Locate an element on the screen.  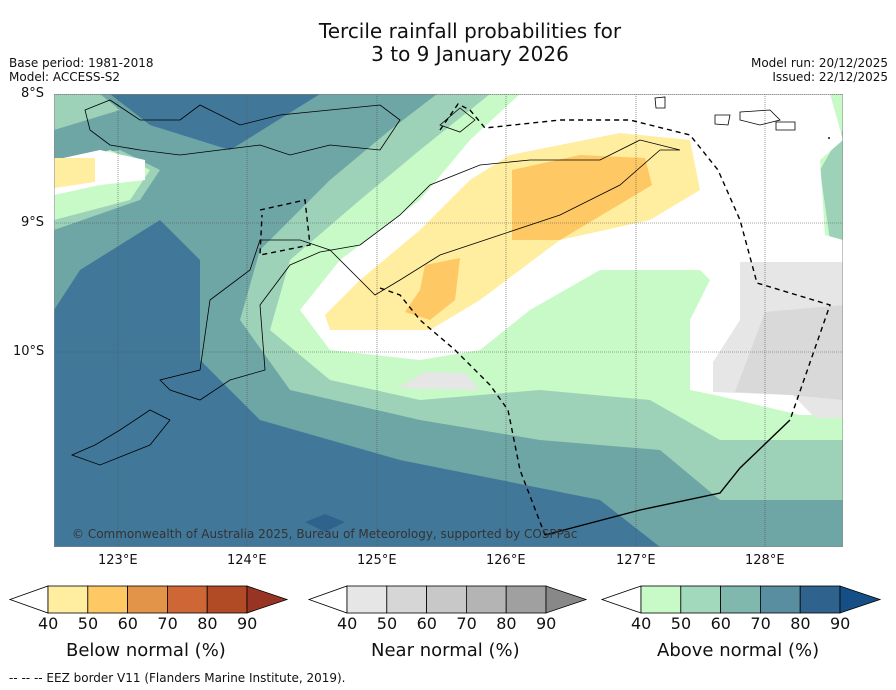
colorbar-above is located at coordinates (741, 599).